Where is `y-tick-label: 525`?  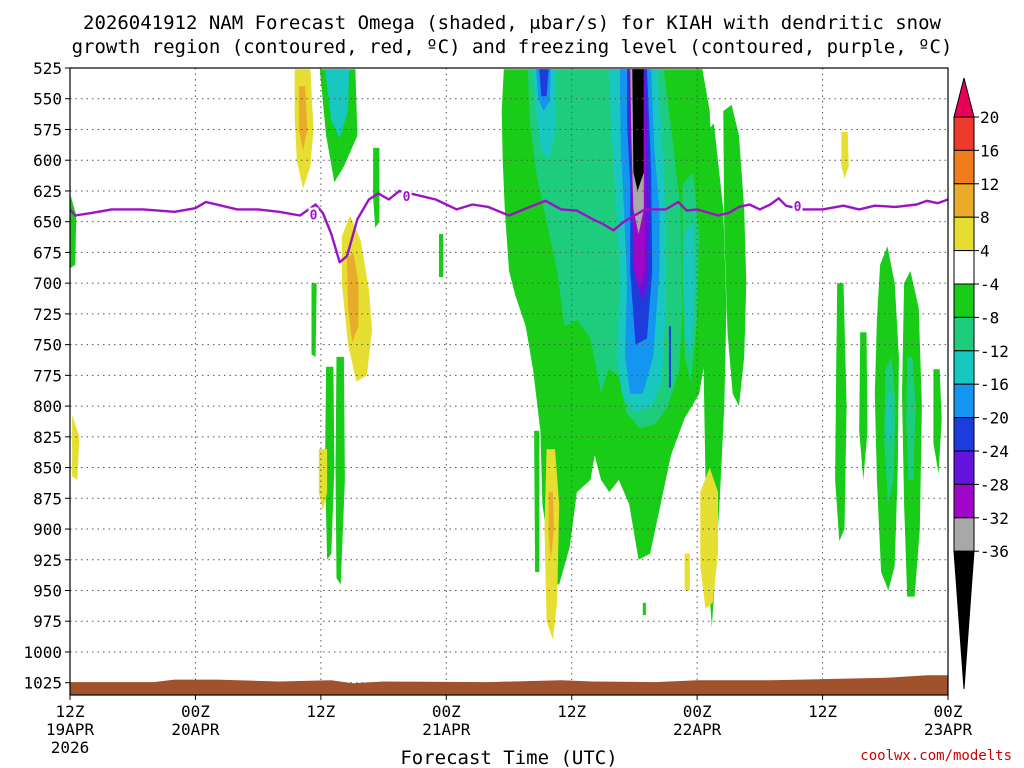
y-tick-label: 525 is located at coordinates (47, 68).